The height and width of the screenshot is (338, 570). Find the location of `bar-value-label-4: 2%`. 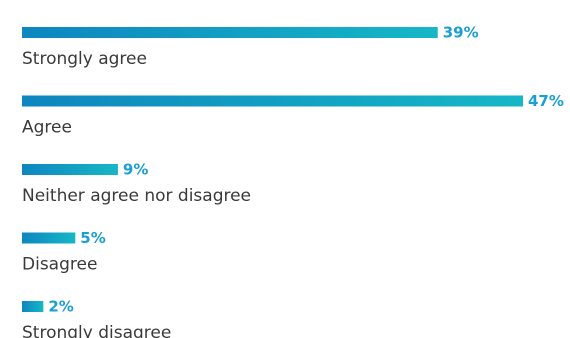

bar-value-label-4: 2% is located at coordinates (60, 307).